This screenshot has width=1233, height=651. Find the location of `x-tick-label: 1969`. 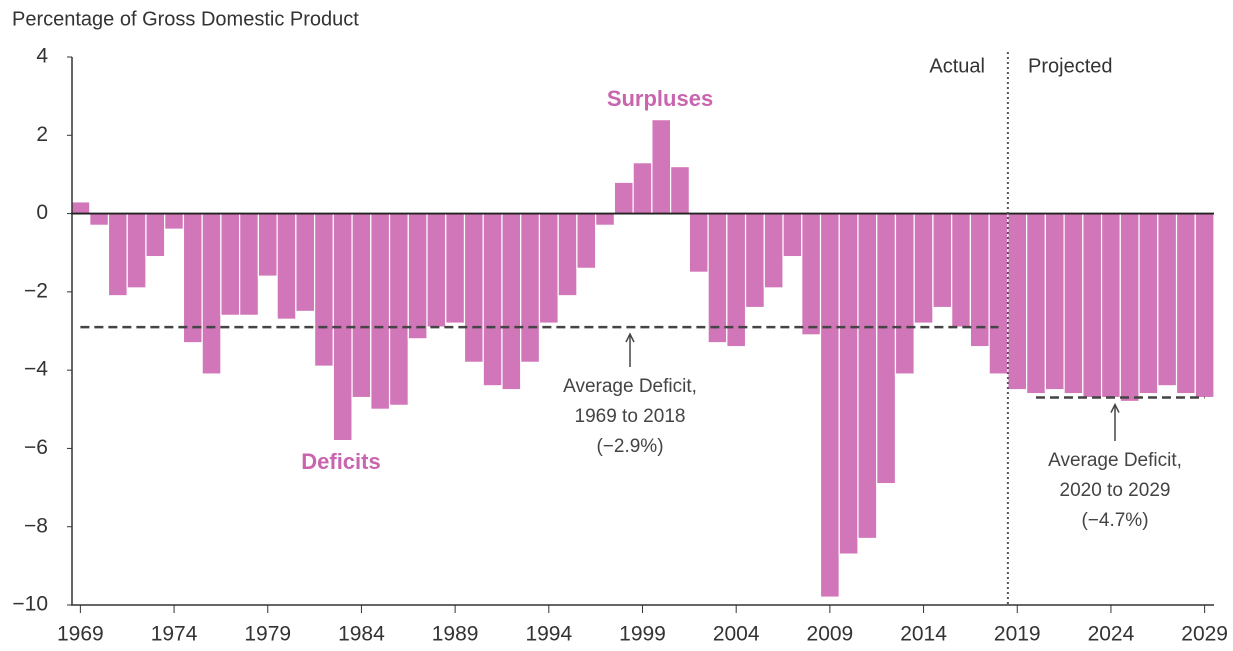

x-tick-label: 1969 is located at coordinates (80, 634).